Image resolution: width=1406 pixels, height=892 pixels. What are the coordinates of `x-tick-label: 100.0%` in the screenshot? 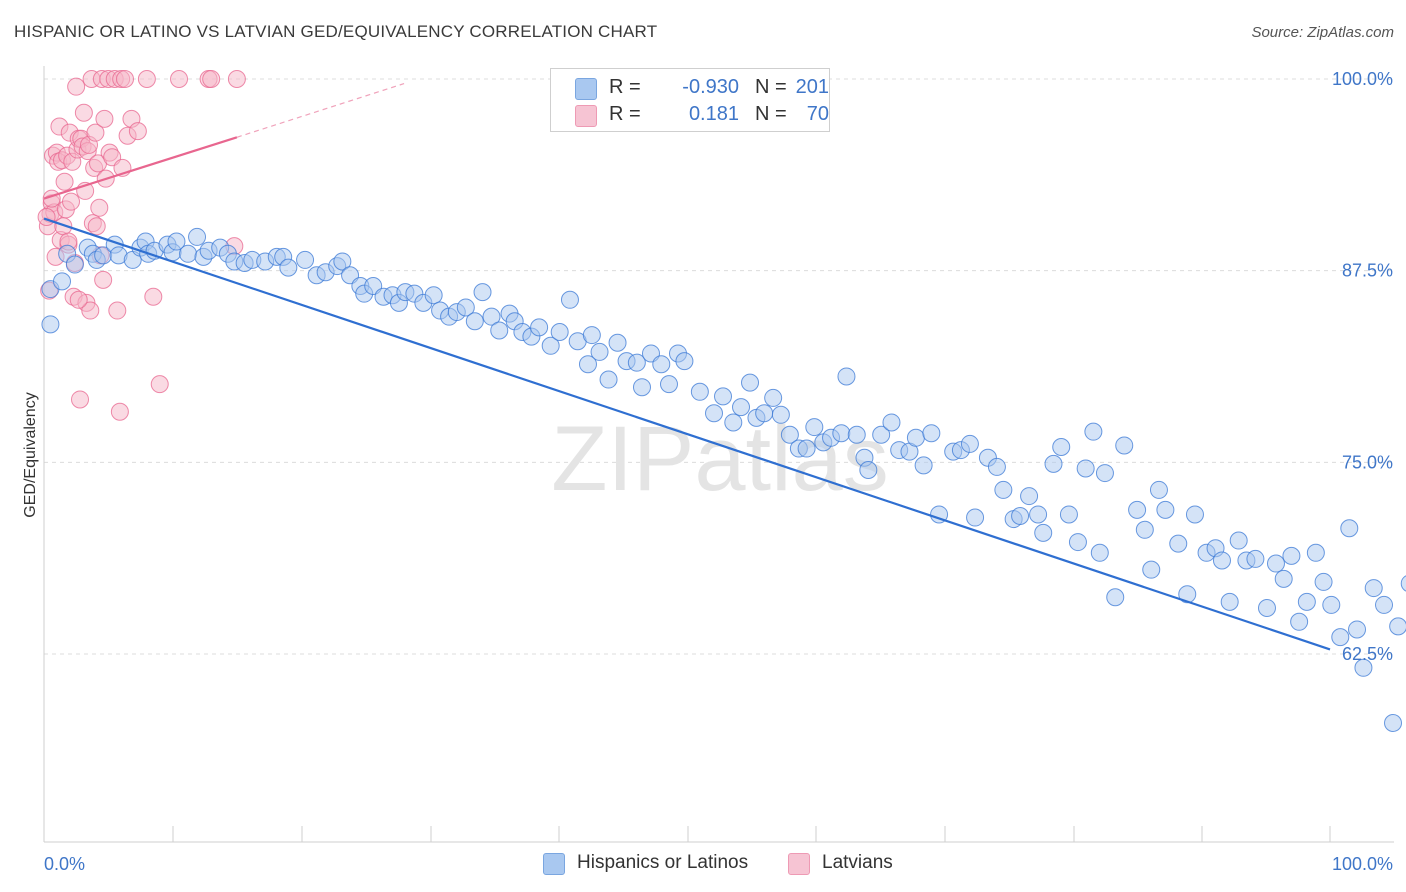 It's located at (1362, 864).